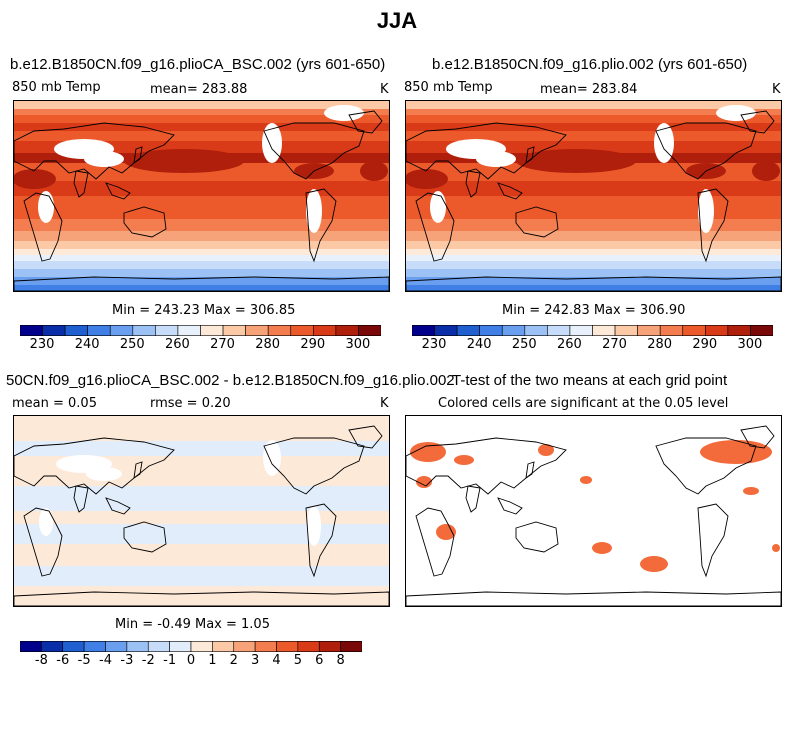  Describe the element at coordinates (191, 645) in the screenshot. I see `panel3-colorbar` at that location.